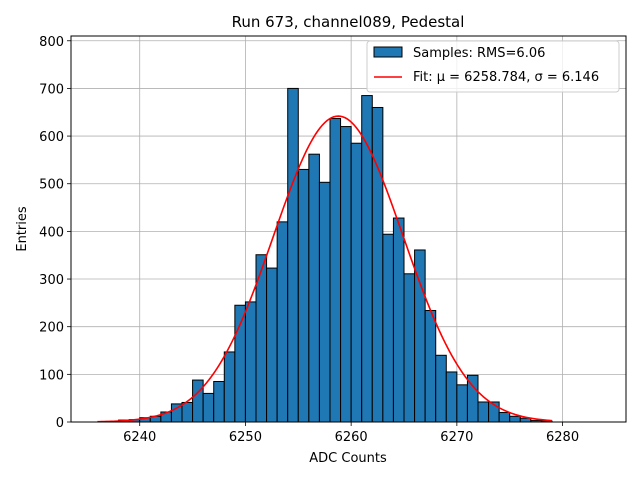  I want to click on y-tick-label: 600, so click(51, 137).